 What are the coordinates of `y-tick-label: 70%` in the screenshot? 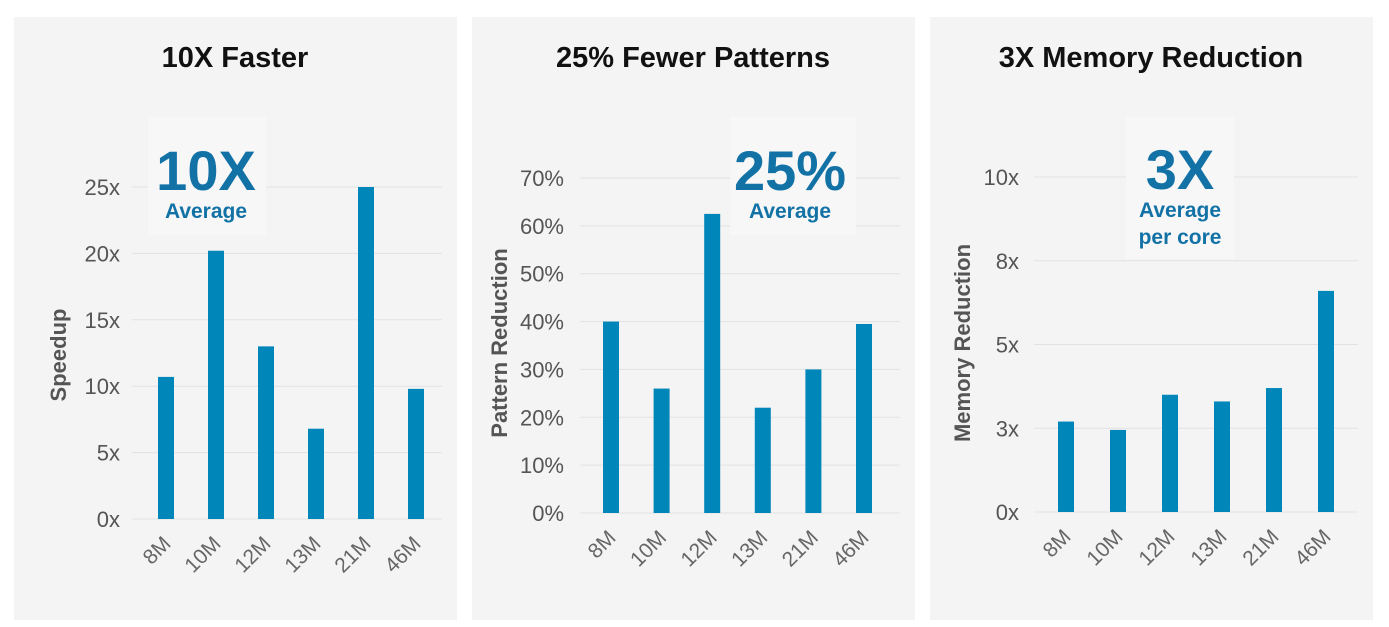 It's located at (542, 178).